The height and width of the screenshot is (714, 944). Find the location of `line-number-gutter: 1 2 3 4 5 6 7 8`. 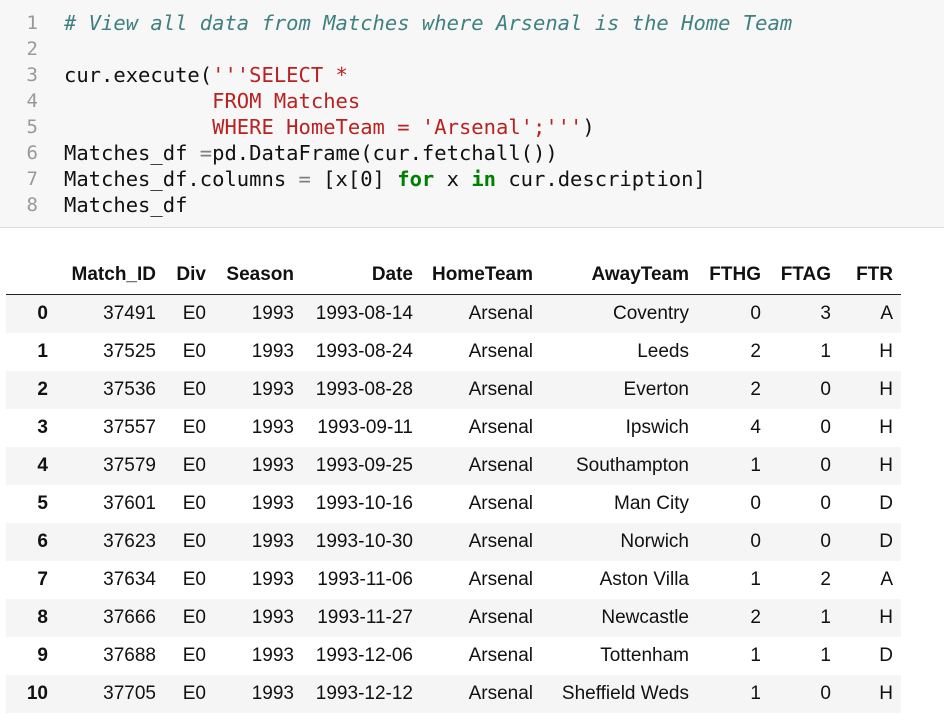

line-number-gutter: 1 2 3 4 5 6 7 8 is located at coordinates (26, 113).